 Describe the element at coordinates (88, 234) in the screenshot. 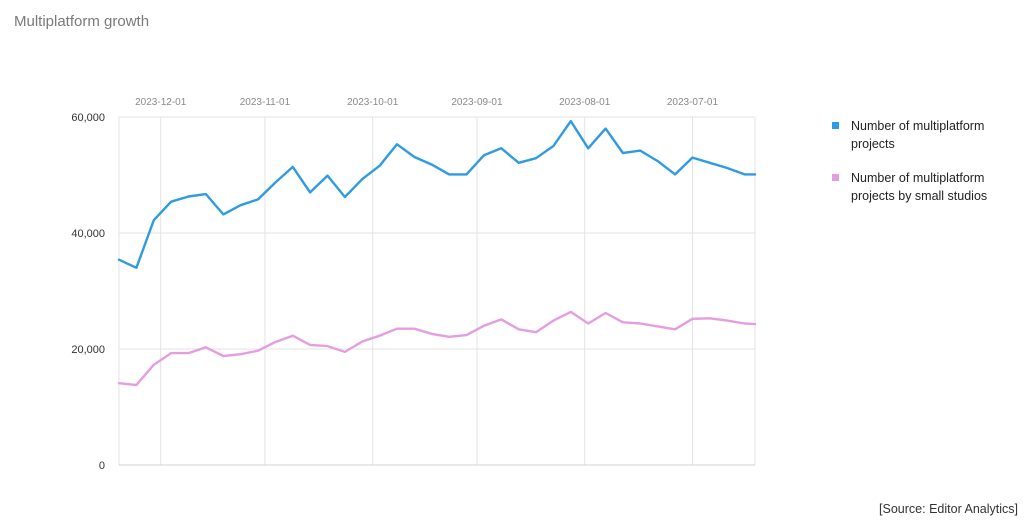

I see `y-tick-label: 40,000` at that location.